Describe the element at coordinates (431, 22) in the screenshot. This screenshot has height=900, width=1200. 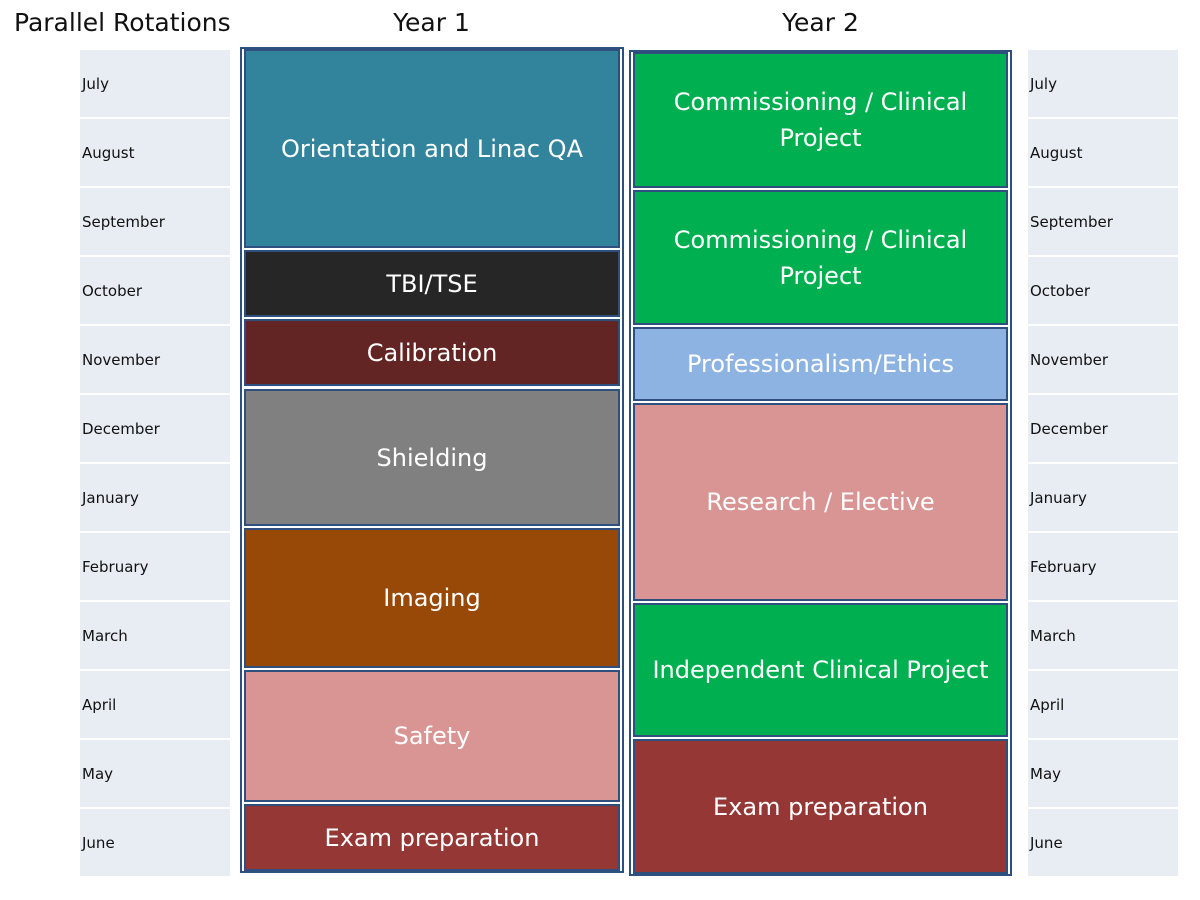
I see `year-1-header: Year 1` at that location.